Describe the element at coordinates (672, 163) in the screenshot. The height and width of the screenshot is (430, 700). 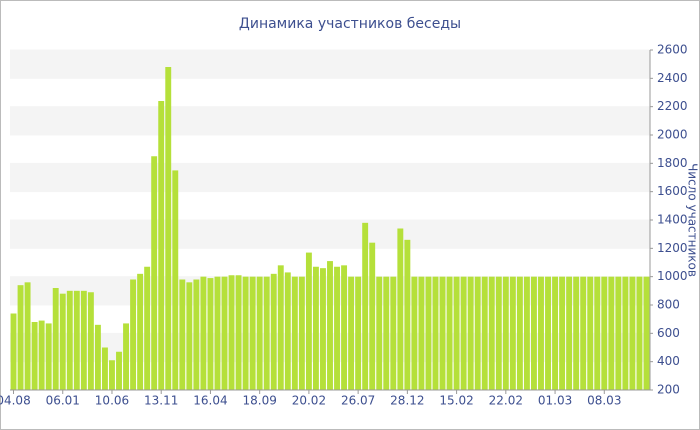
I see `y-tick-label: 1800` at that location.